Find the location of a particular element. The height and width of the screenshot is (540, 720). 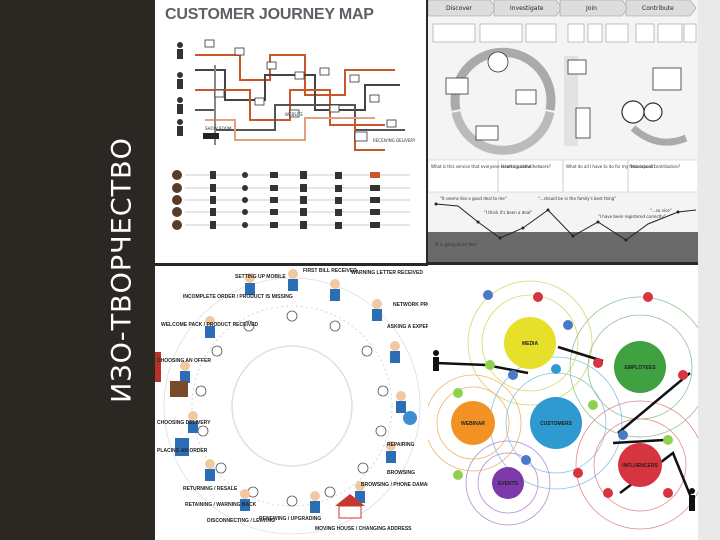

label-repairing: REPAIRING is located at coordinates (401, 445).